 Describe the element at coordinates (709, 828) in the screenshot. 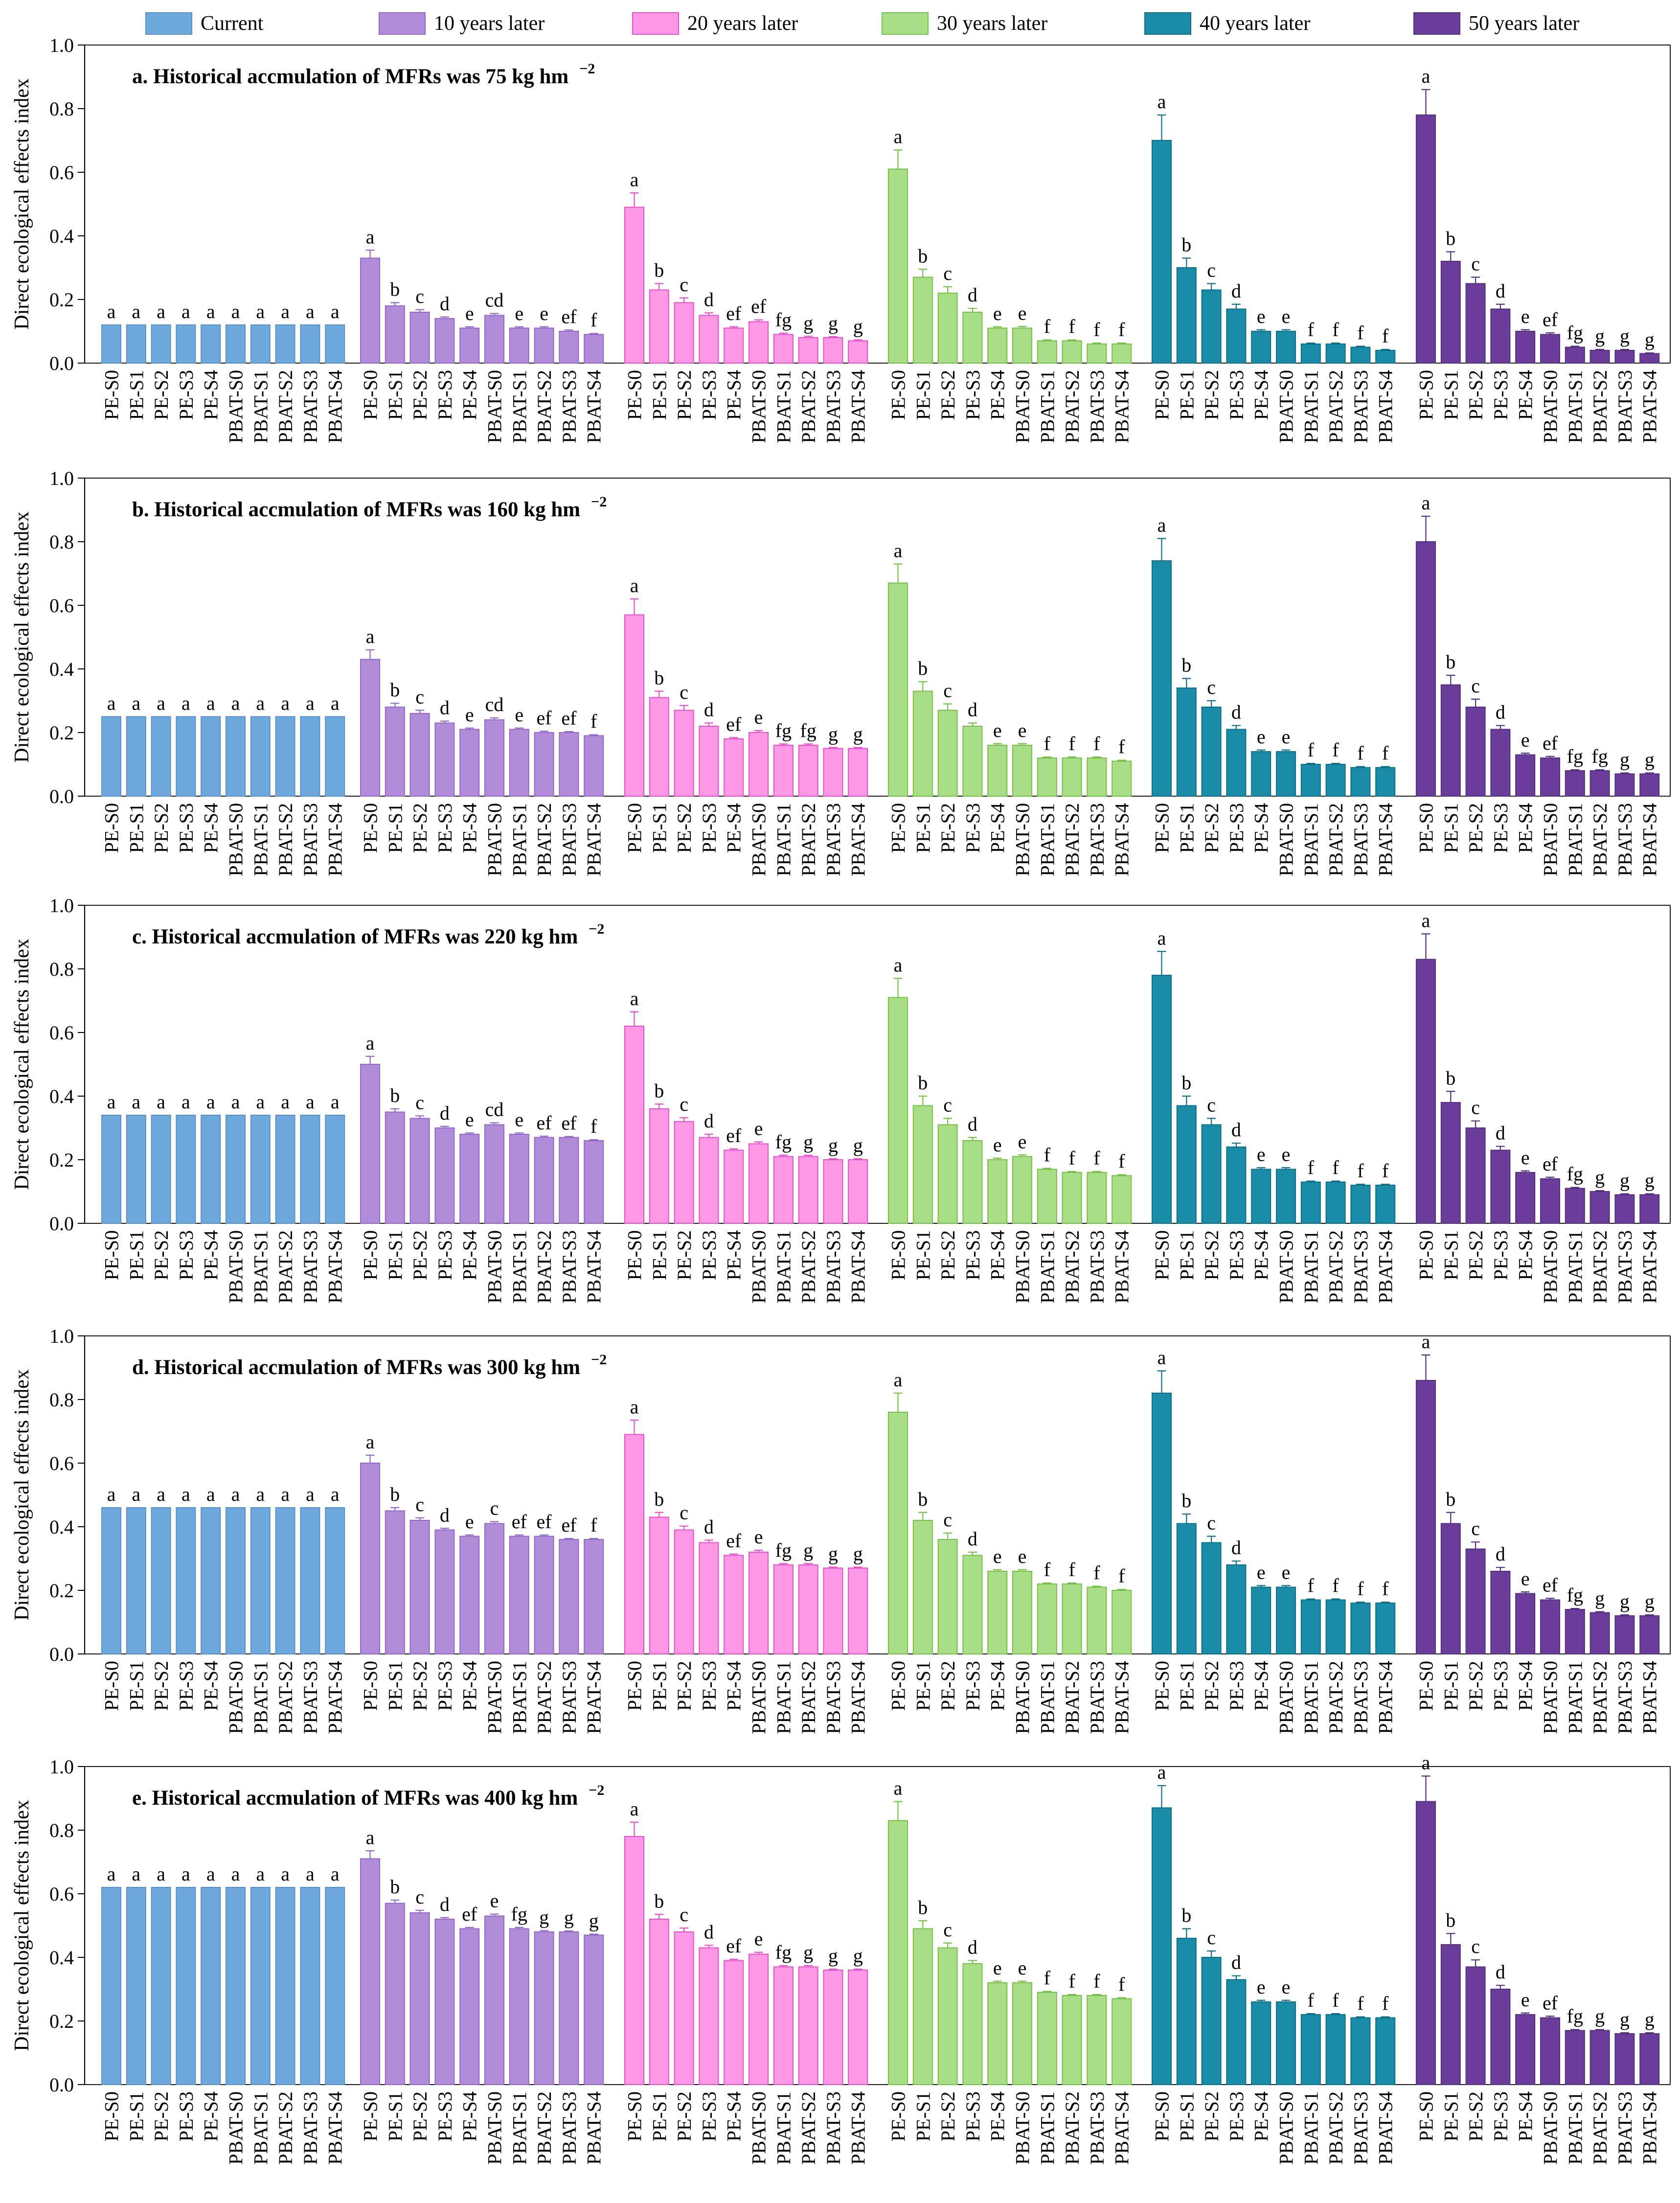

I see `x-tick-label: PE-S3` at that location.